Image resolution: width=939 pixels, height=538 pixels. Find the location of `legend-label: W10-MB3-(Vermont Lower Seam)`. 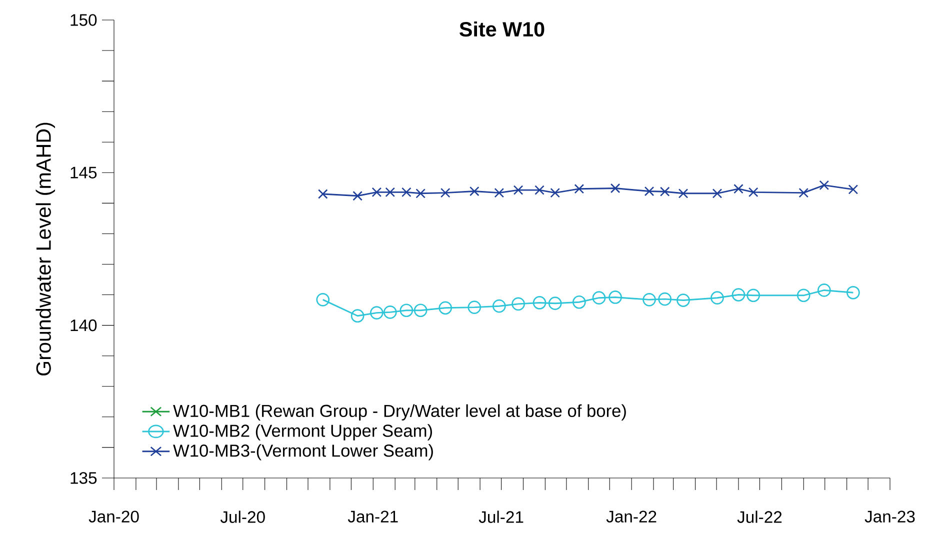

legend-label: W10-MB3-(Vermont Lower Seam) is located at coordinates (303, 452).